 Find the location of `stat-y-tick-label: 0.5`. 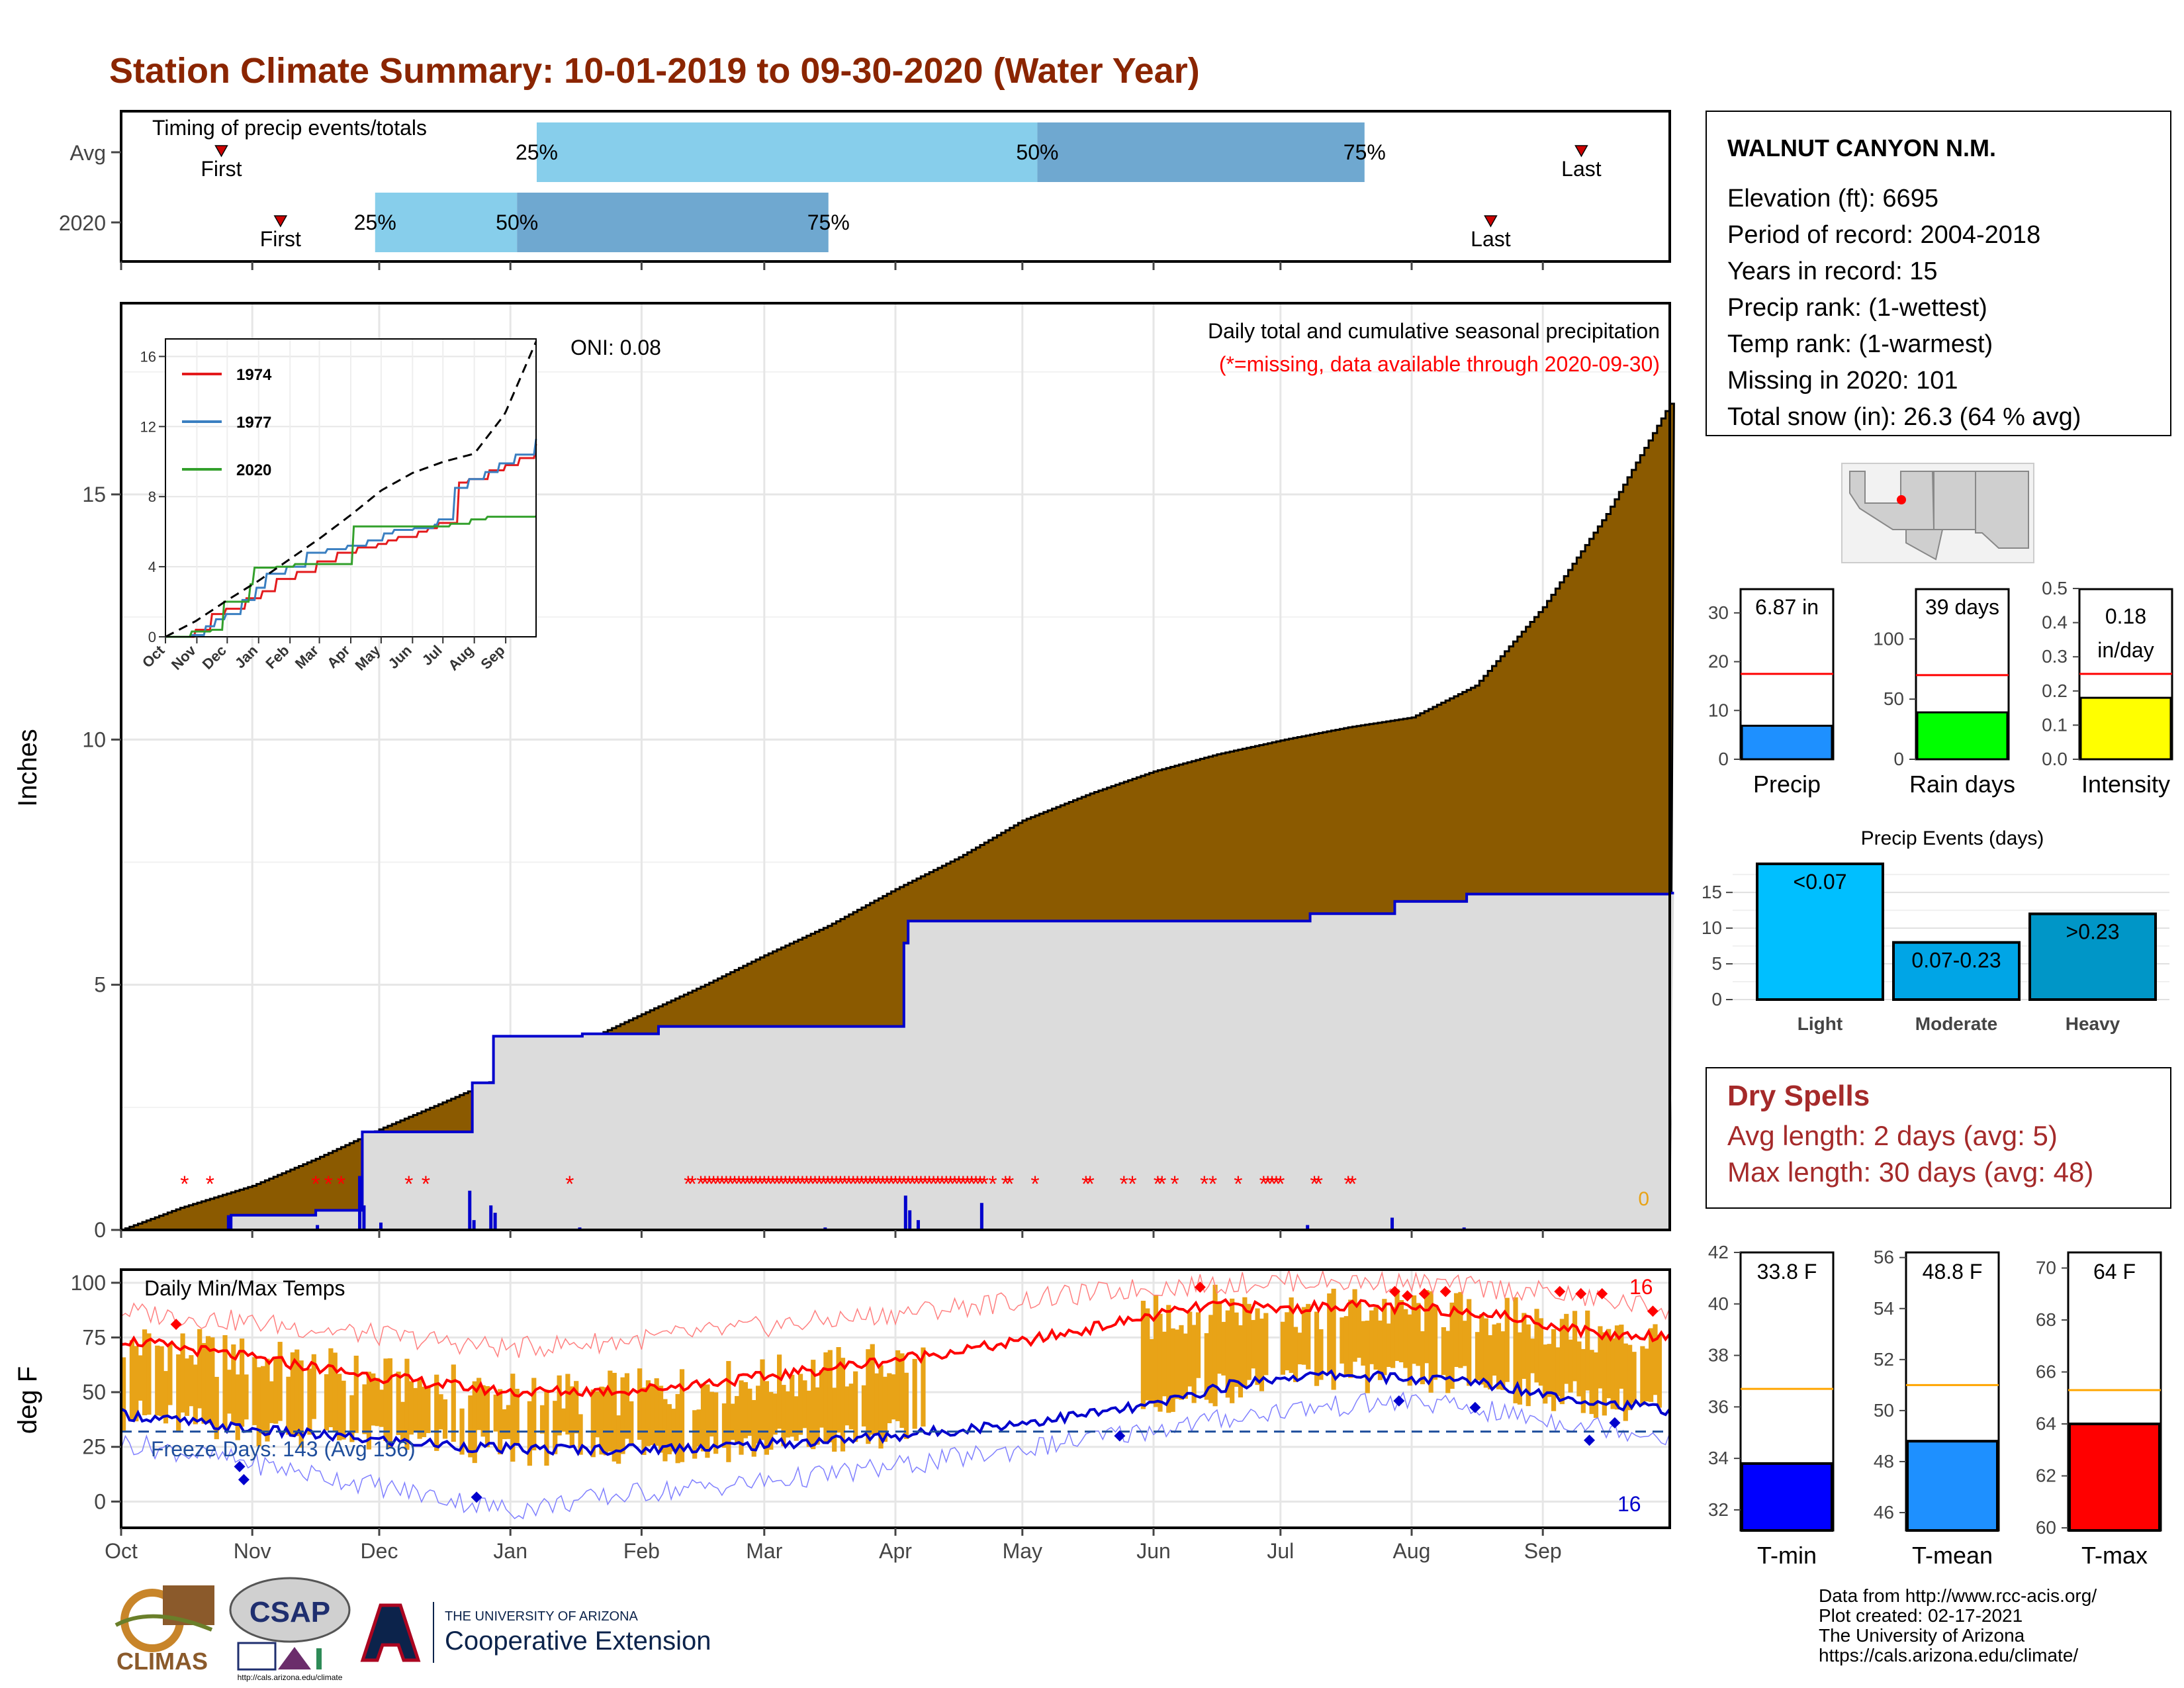

stat-y-tick-label: 0.5 is located at coordinates (2055, 588).